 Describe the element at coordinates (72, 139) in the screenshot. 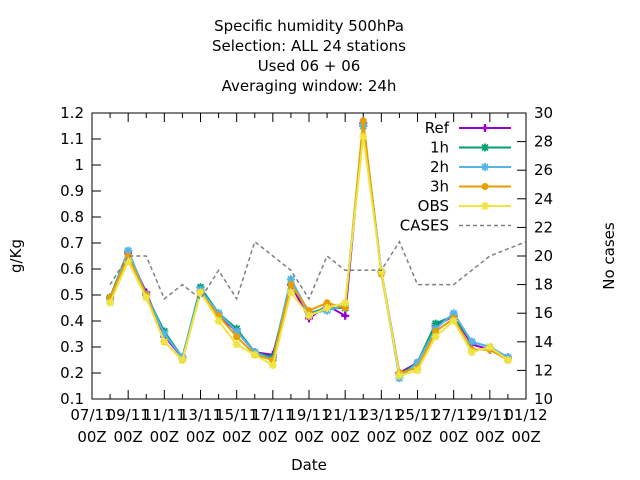

I see `y-tick-label: 1.1` at that location.